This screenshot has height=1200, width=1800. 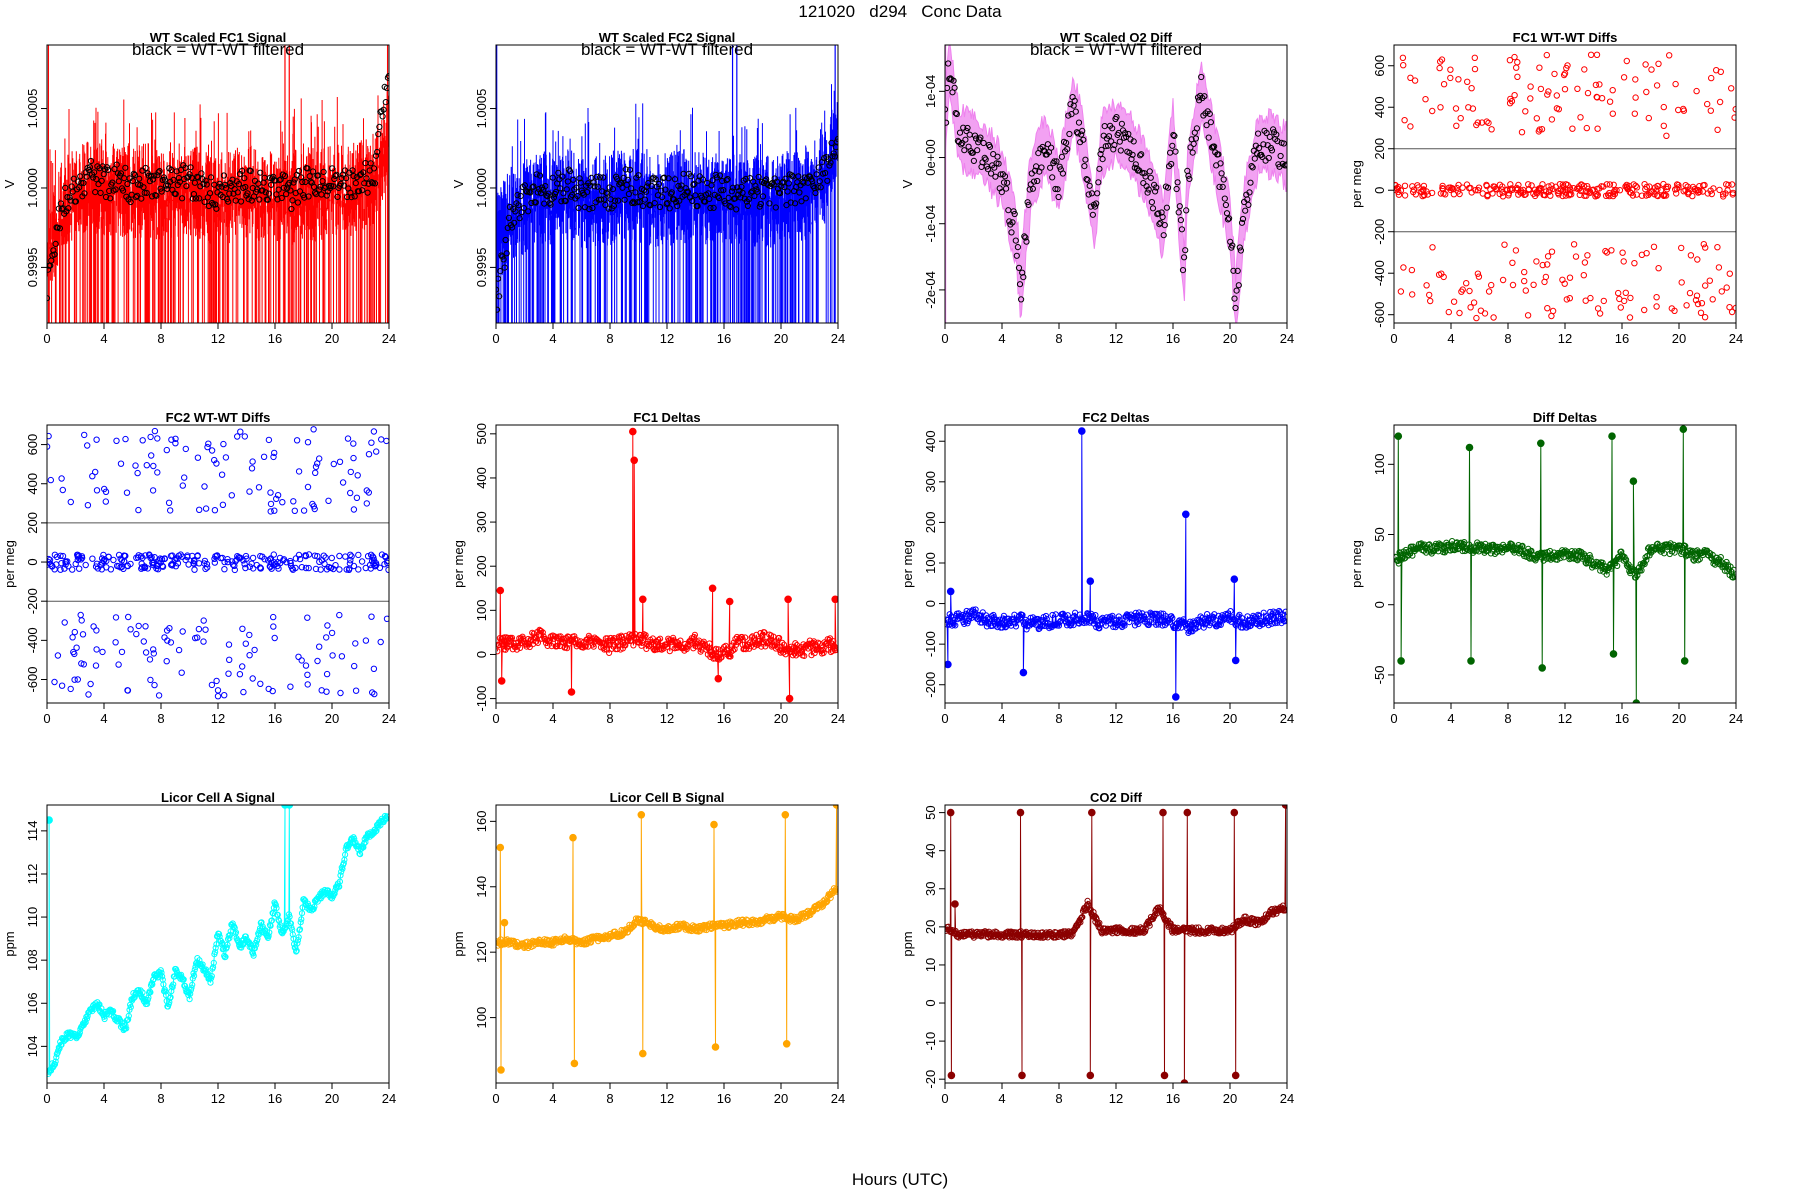 What do you see at coordinates (9, 943) in the screenshot?
I see `y-axis-label: ppm` at bounding box center [9, 943].